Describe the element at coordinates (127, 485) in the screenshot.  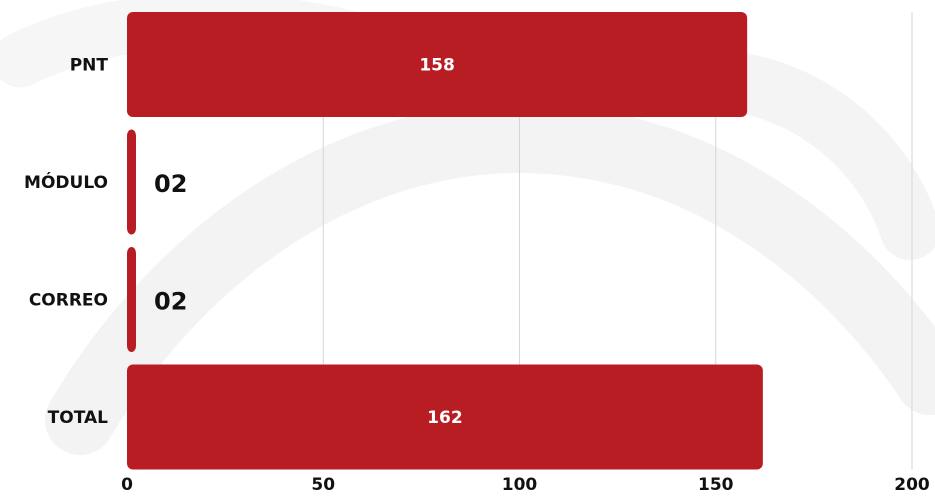
I see `x-tick-label: 0` at that location.